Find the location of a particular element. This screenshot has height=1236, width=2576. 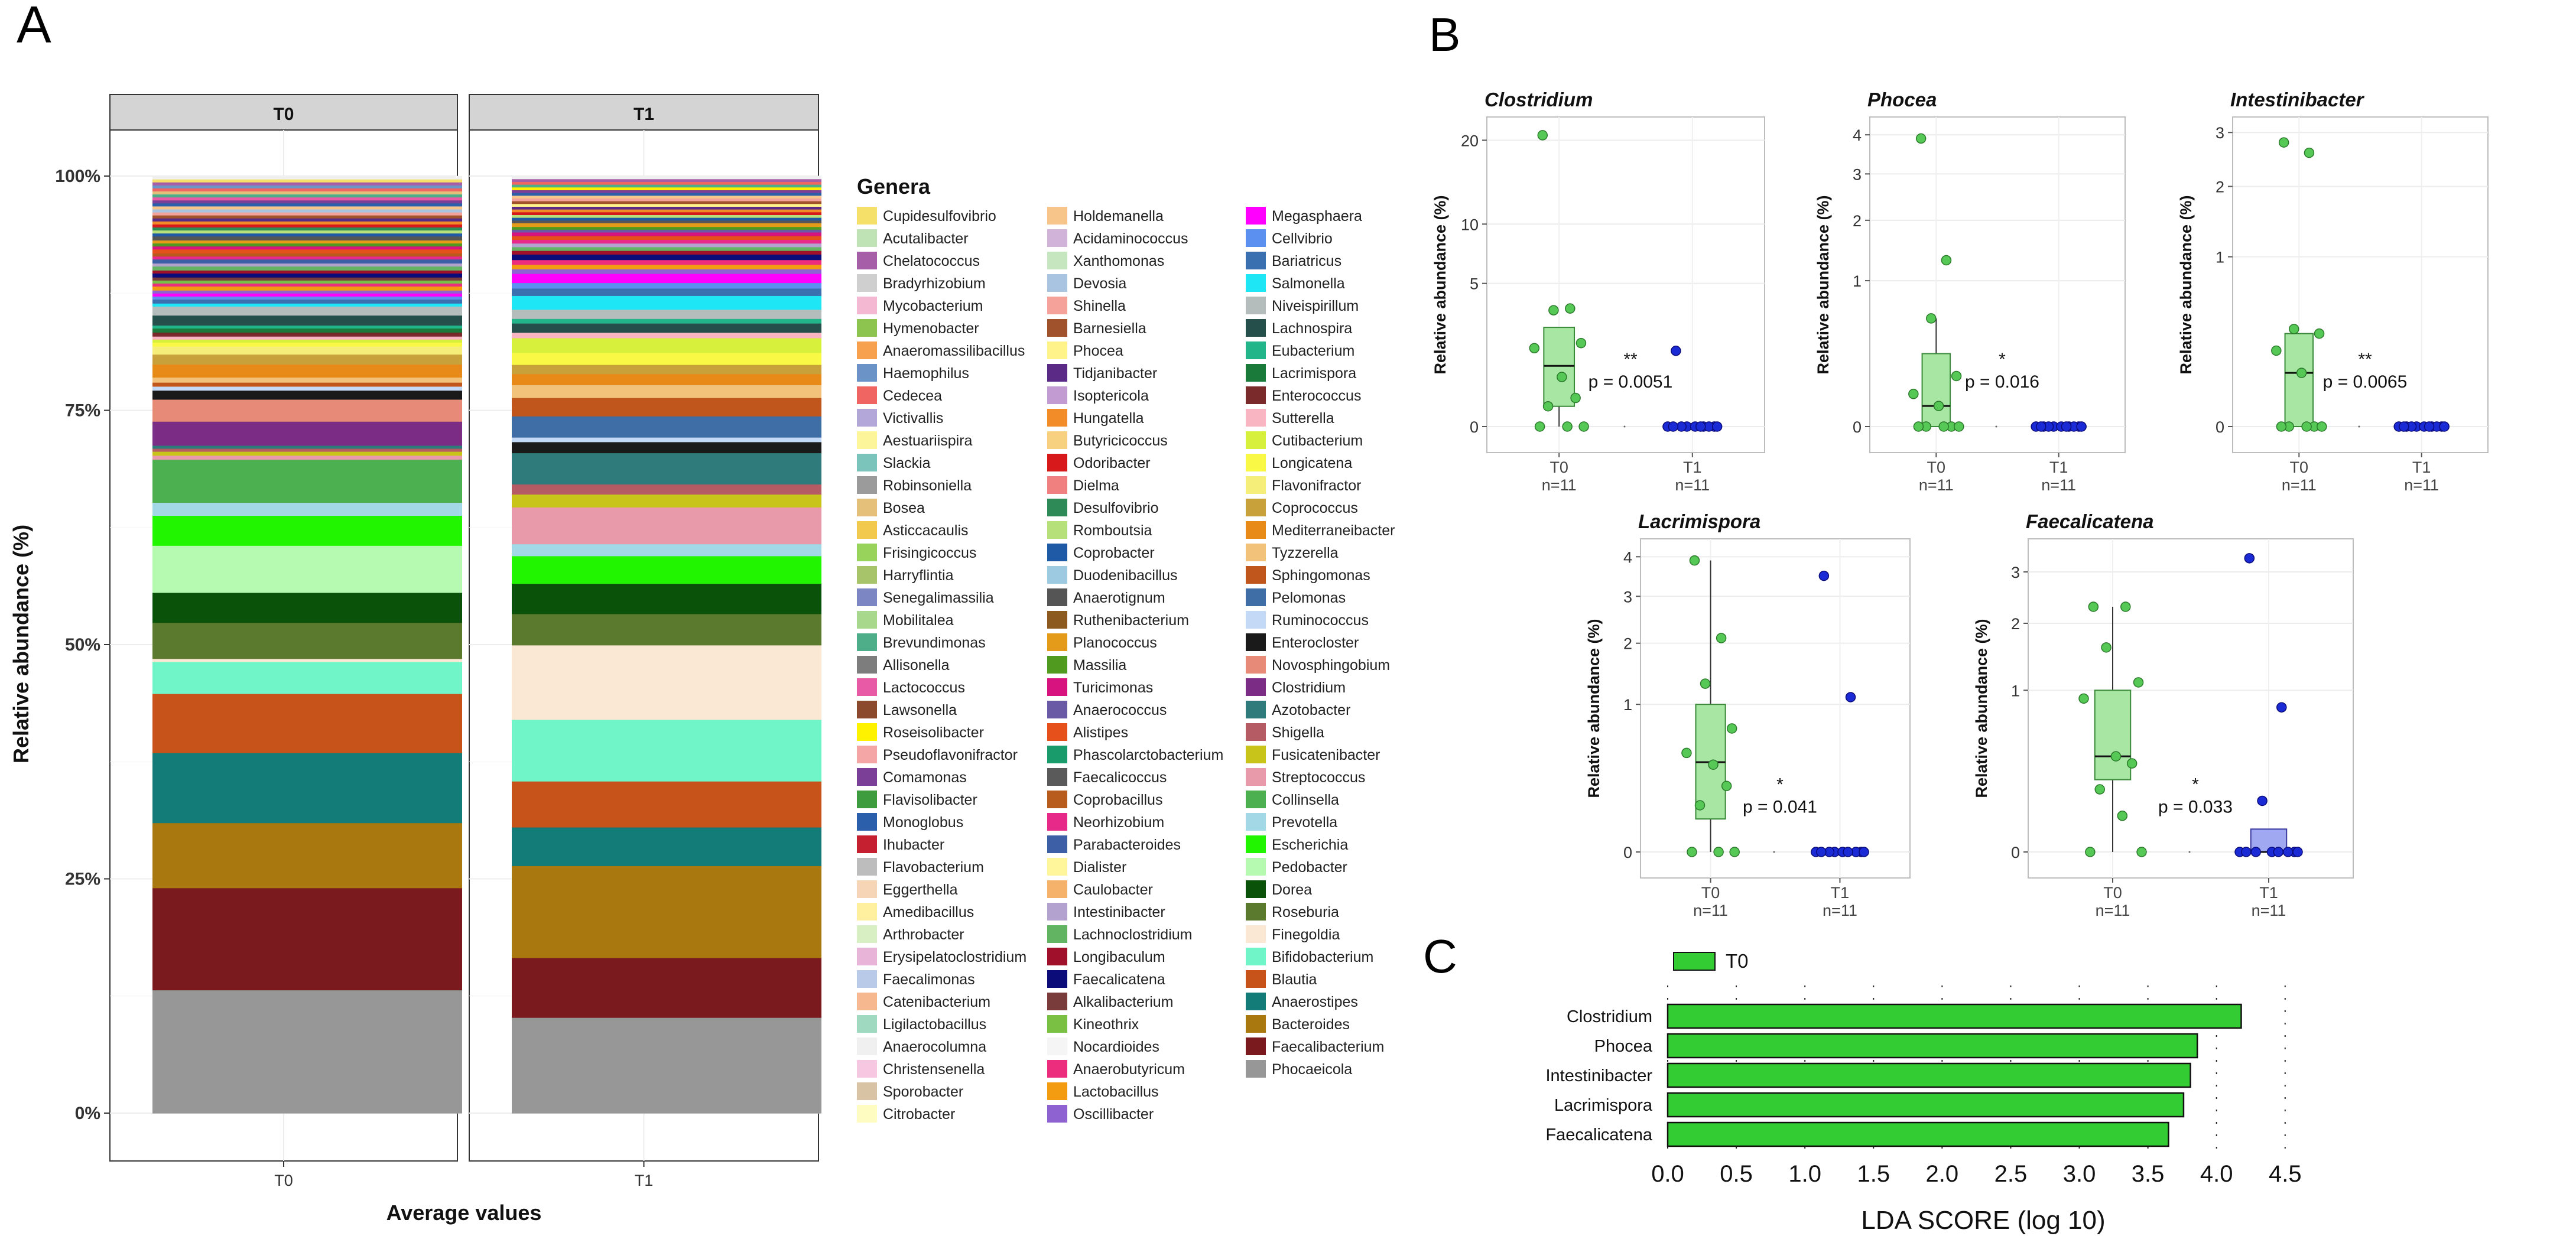

legend-label-enterococcus: Enterococcus is located at coordinates (1316, 396).